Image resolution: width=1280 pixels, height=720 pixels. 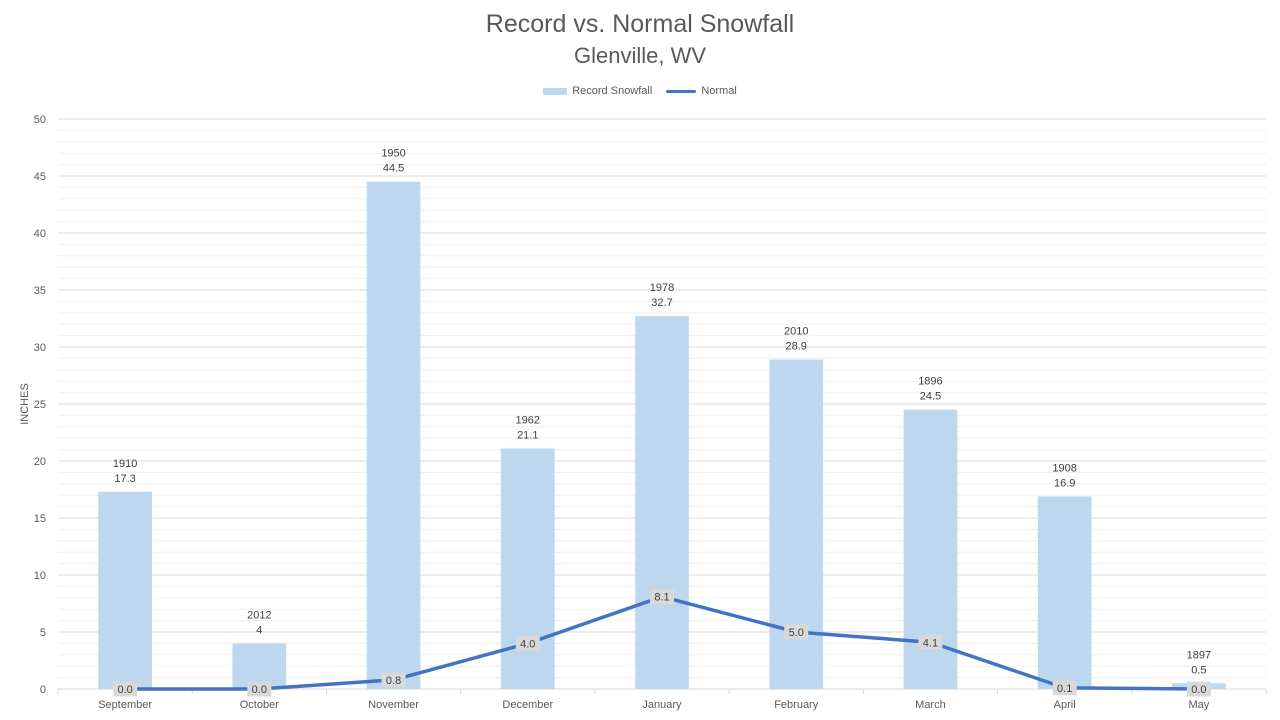 I want to click on bar-value-label: 16.9, so click(x=1064, y=483).